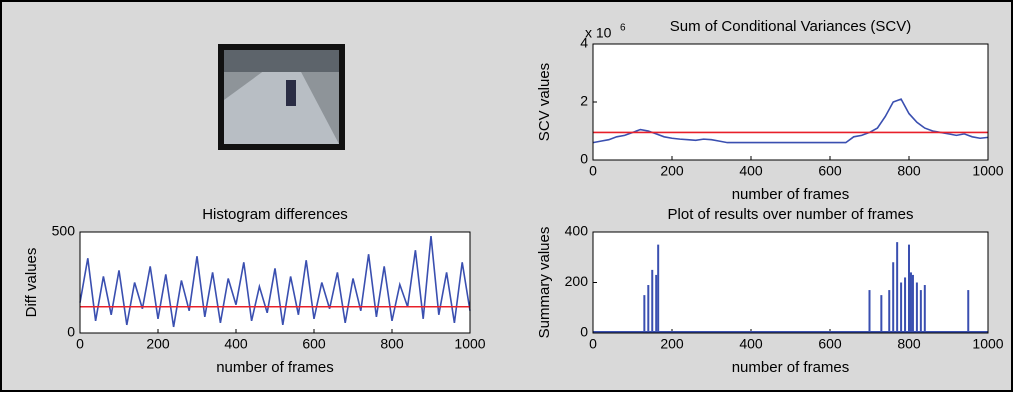 The image size is (1013, 397). I want to click on y-tick-label: 400, so click(577, 231).